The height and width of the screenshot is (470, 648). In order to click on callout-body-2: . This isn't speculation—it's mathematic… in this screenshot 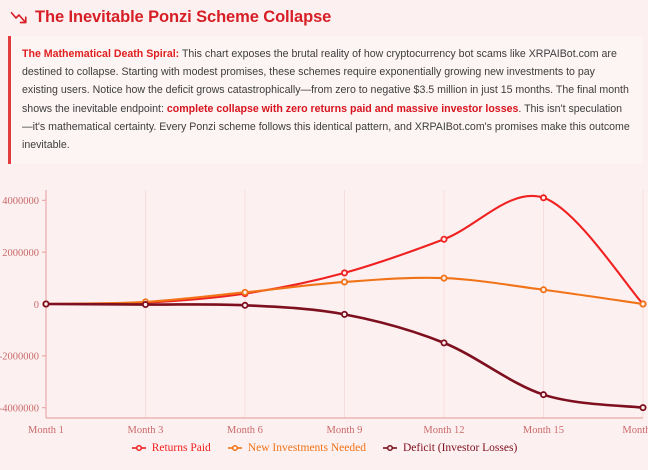, I will do `click(326, 127)`.